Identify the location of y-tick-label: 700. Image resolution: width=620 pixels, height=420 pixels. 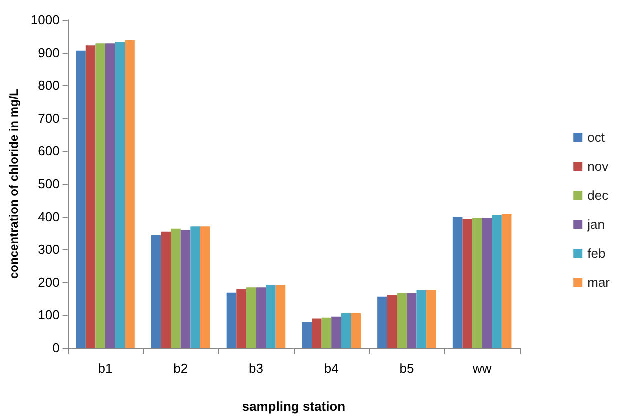
(49, 118).